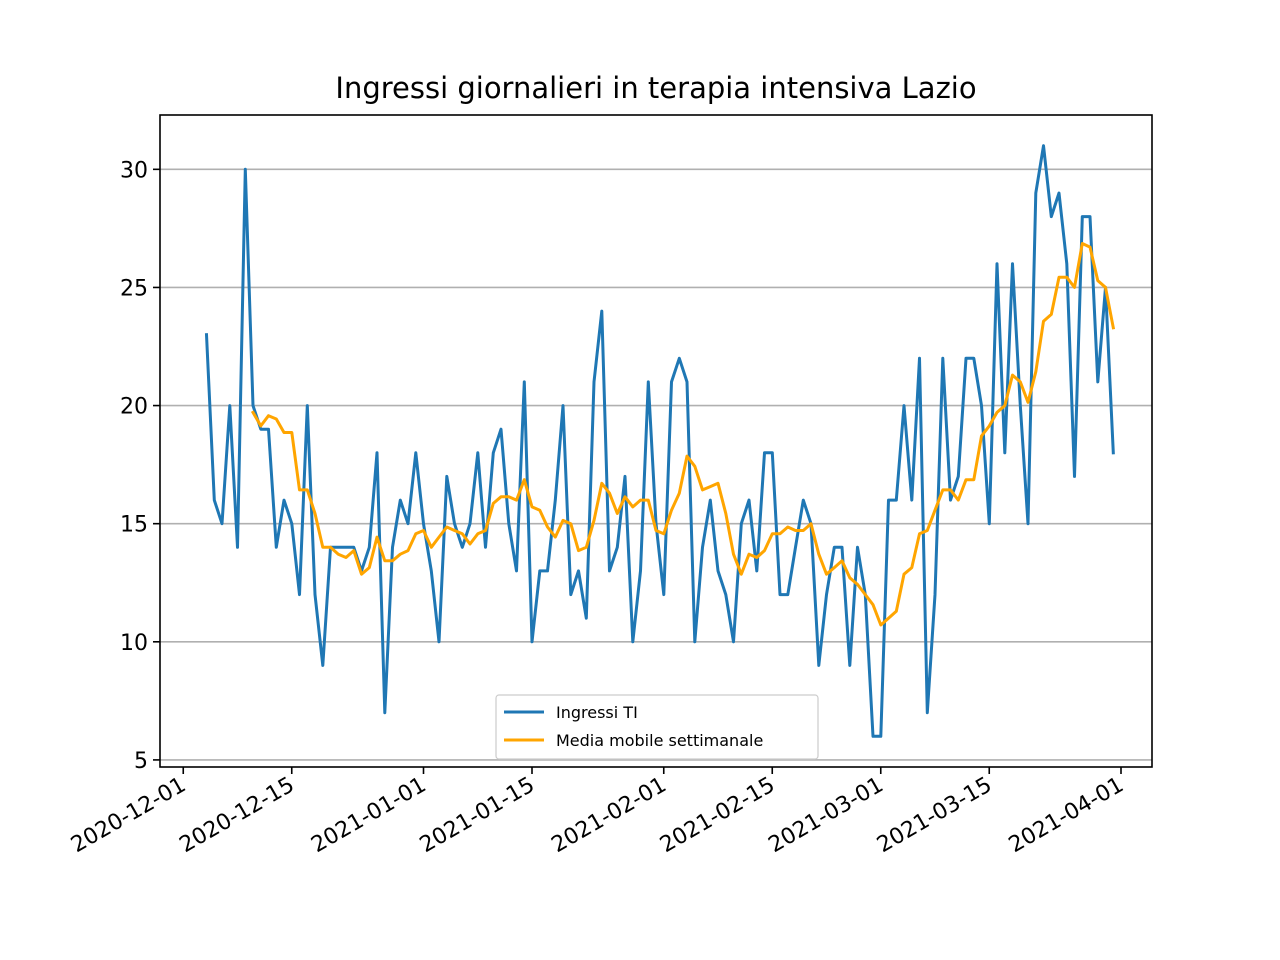 Image resolution: width=1280 pixels, height=960 pixels. I want to click on y-tick-label: 5, so click(141, 761).